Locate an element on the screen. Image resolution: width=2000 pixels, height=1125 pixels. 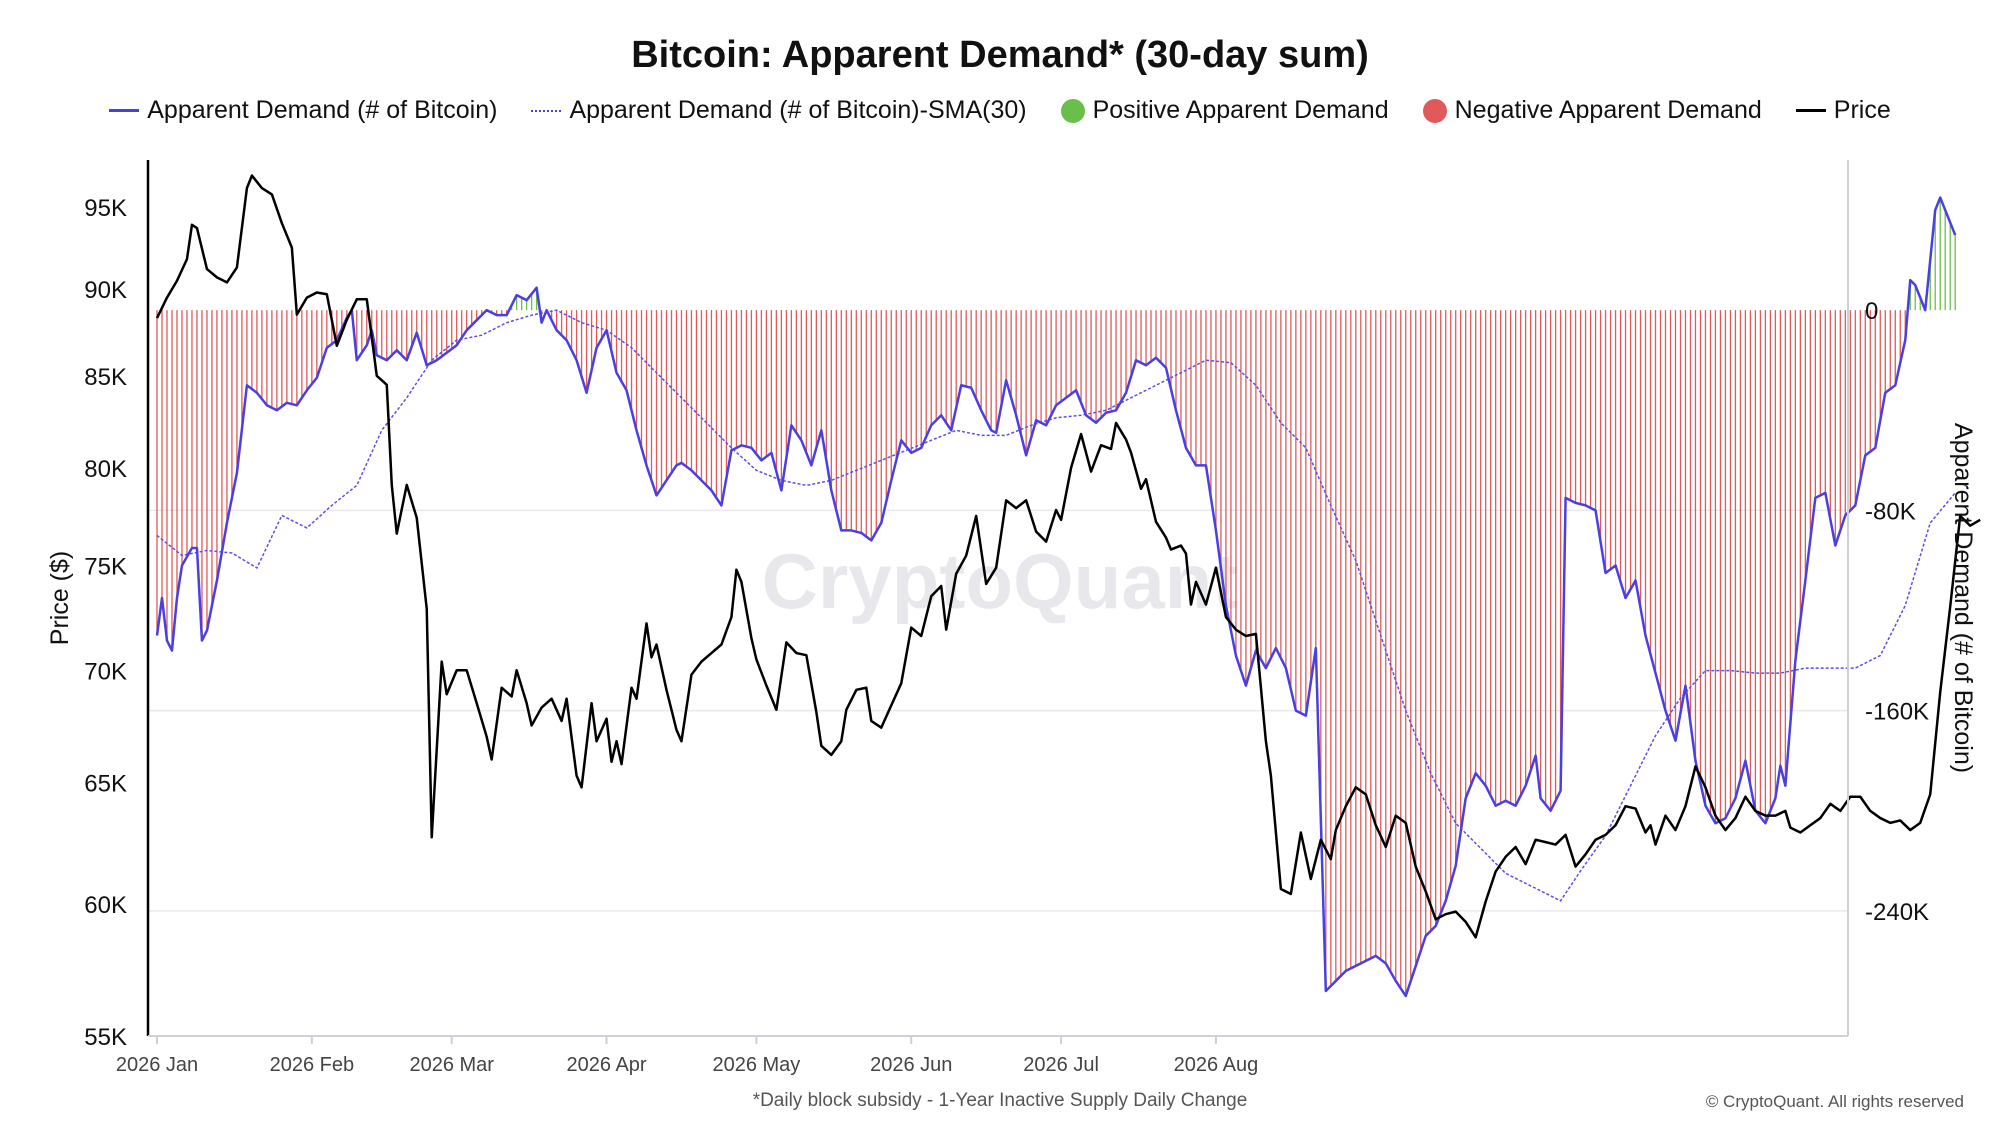
right-axis-title: Apparent Demand (# of Bitcoin) is located at coordinates (1963, 598).